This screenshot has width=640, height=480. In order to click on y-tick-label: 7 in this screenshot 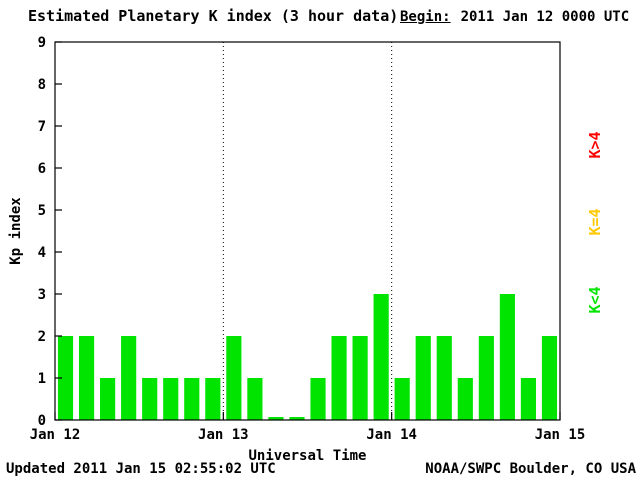, I will do `click(42, 127)`.